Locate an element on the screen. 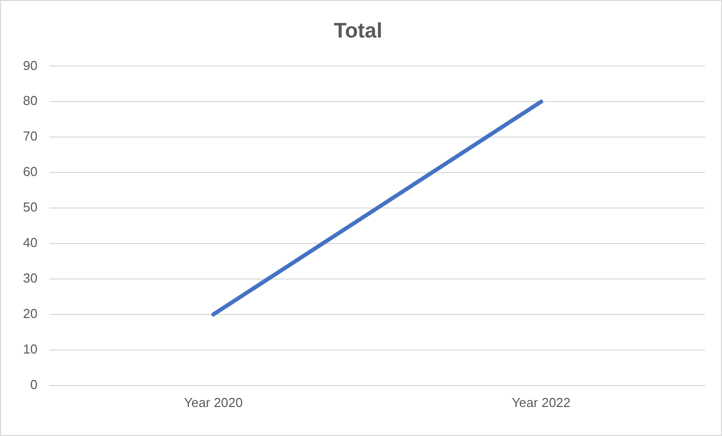 Image resolution: width=722 pixels, height=436 pixels. y-tick-label: 90 is located at coordinates (30, 65).